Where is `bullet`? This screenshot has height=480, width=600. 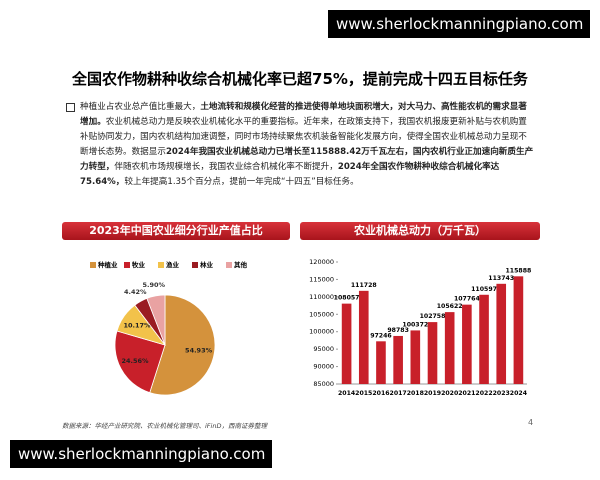
bullet is located at coordinates (70, 107).